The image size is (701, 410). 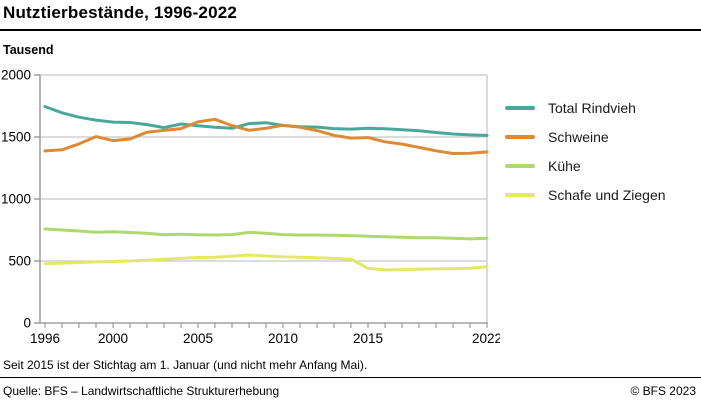 I want to click on legend-item-total-rindvieh: Total Rindvieh, so click(x=585, y=107).